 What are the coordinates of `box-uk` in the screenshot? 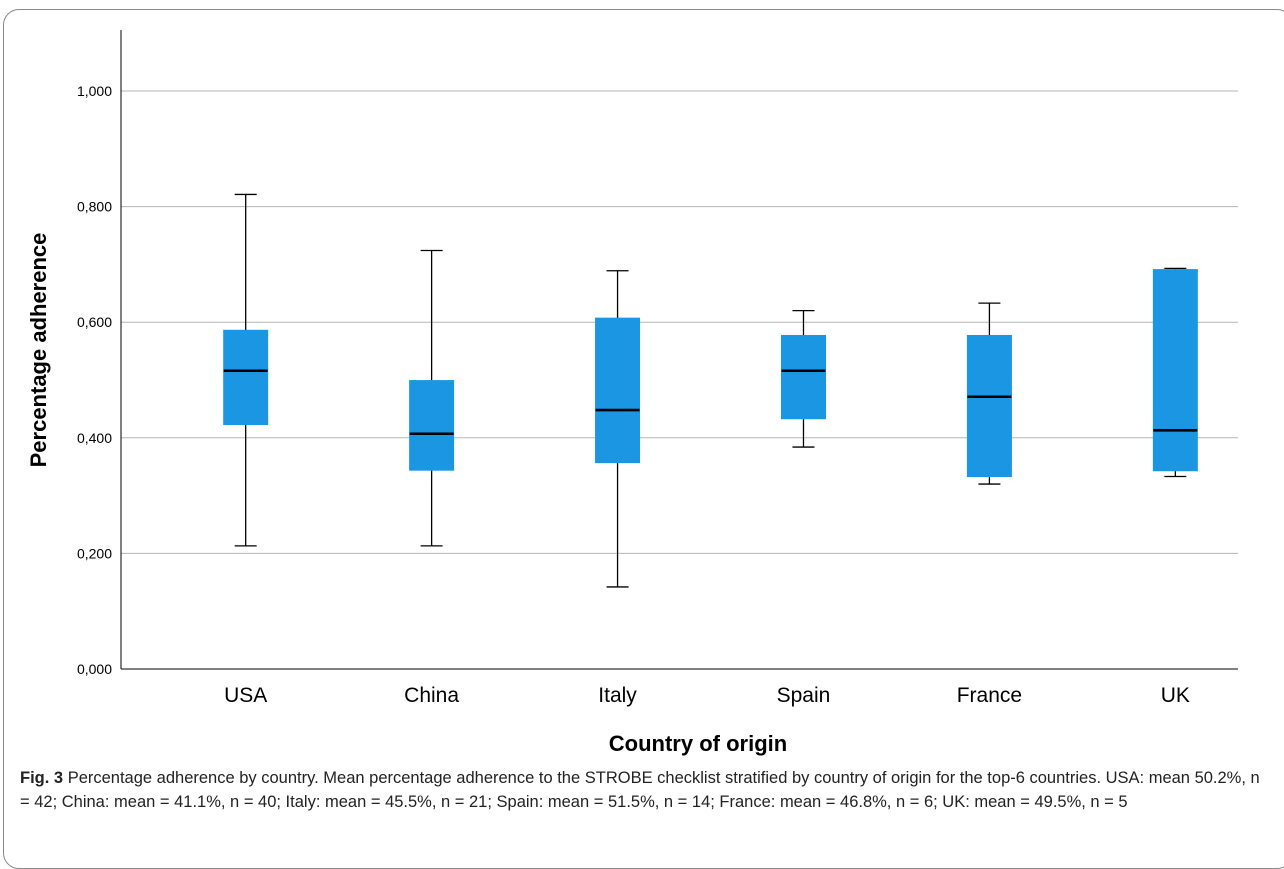 It's located at (1175, 372).